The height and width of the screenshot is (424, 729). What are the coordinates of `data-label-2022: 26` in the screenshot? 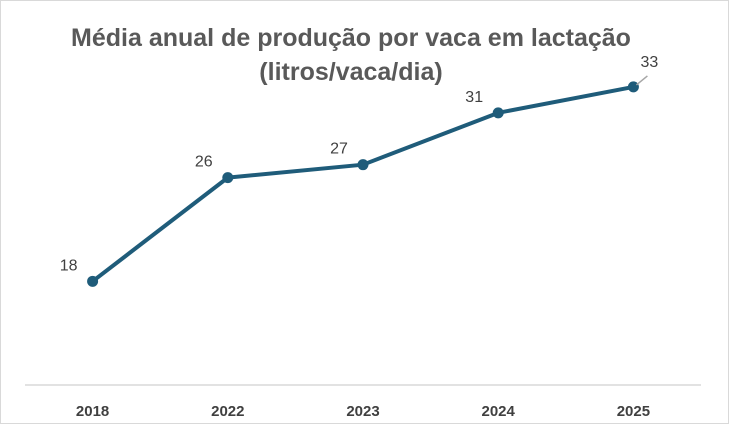 It's located at (204, 162).